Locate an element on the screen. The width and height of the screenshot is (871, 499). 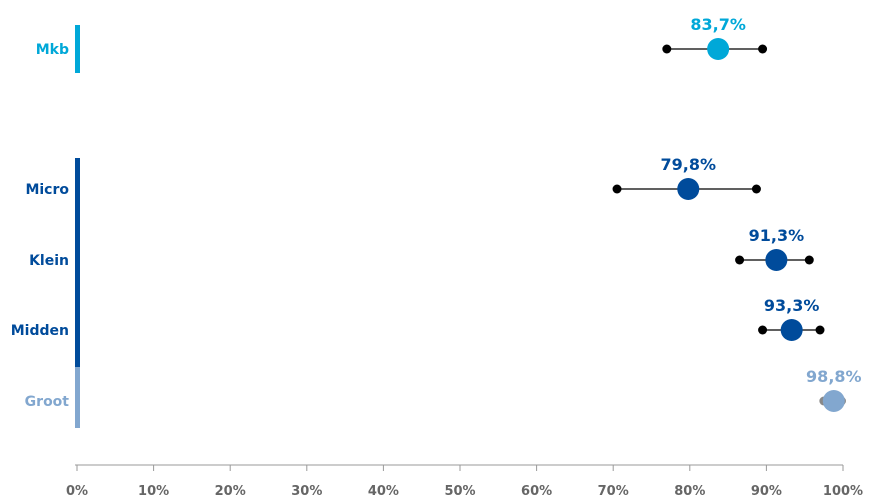
category-label: Micro is located at coordinates (47, 190).